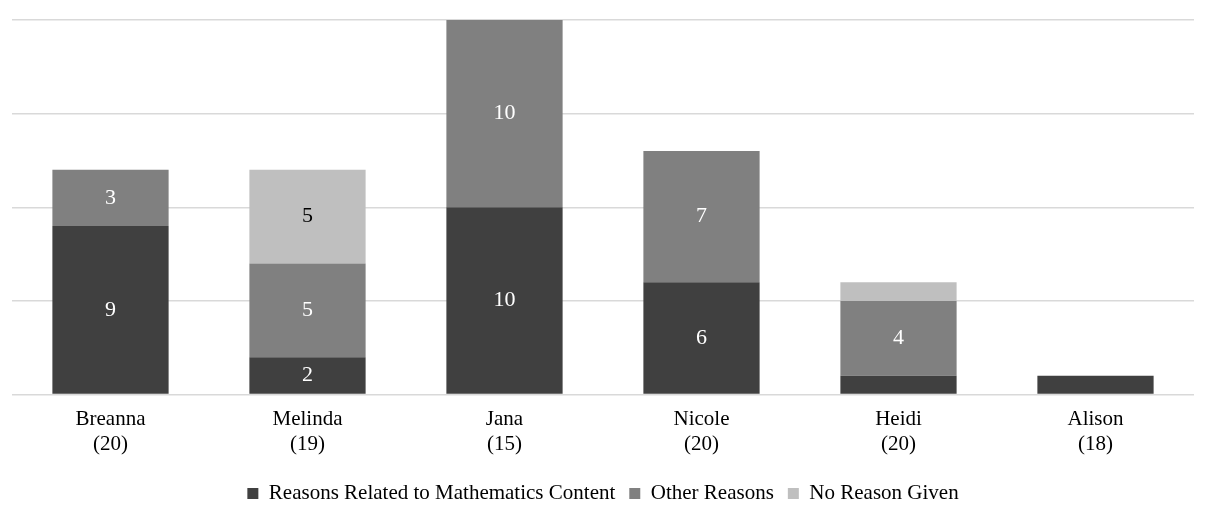 The image size is (1206, 522). What do you see at coordinates (1095, 430) in the screenshot?
I see `x-tick-label: Alison (18)` at bounding box center [1095, 430].